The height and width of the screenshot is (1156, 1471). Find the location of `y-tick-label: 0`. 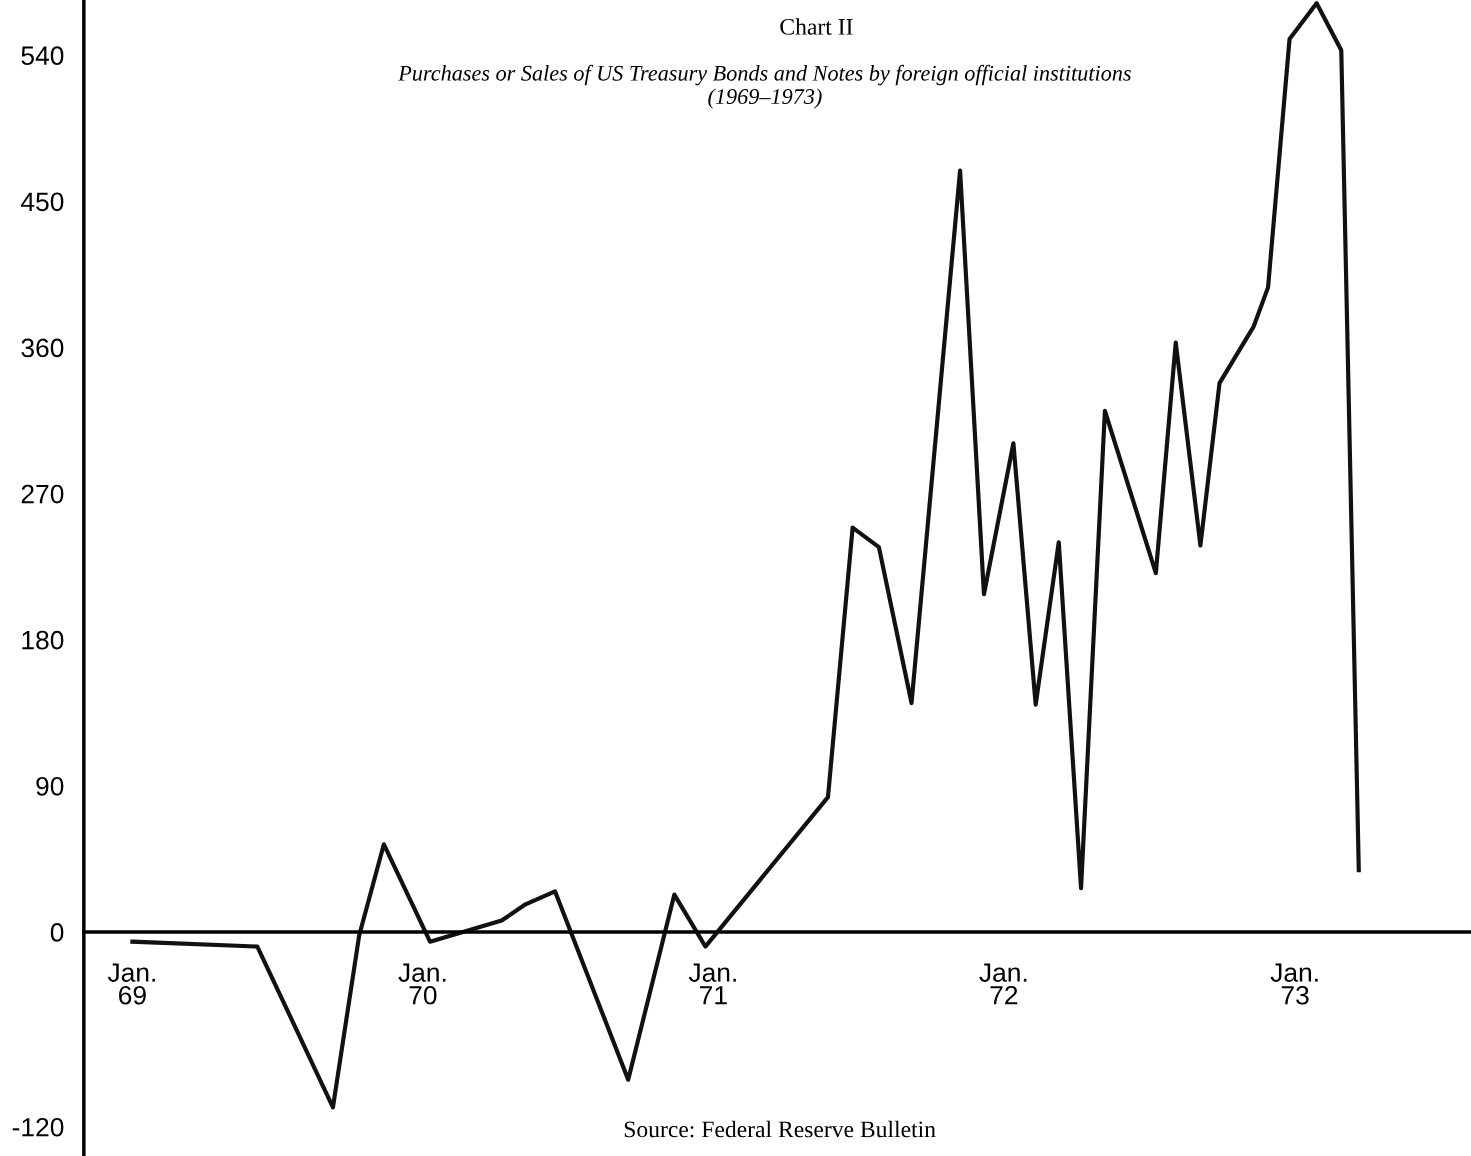

y-tick-label: 0 is located at coordinates (57, 932).